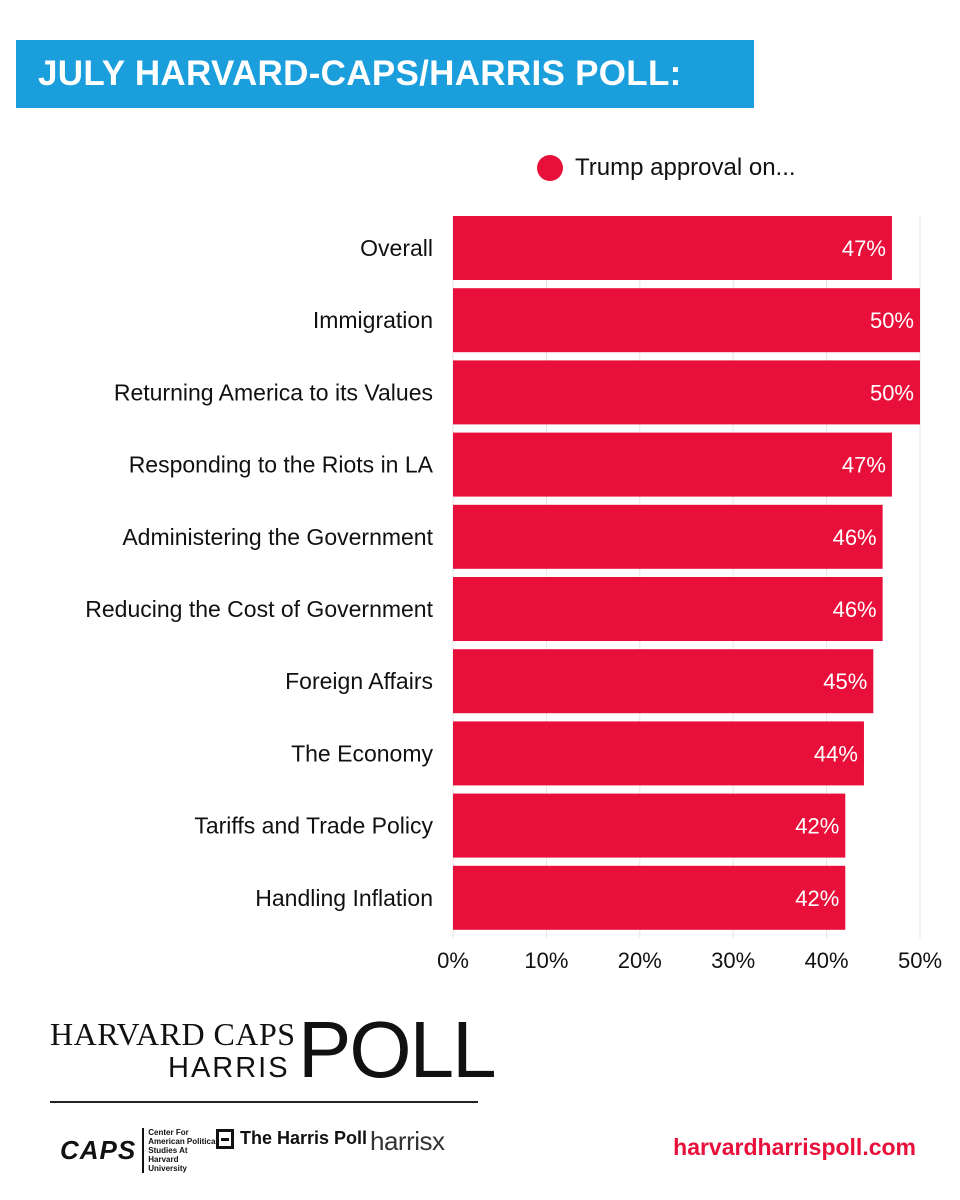 The height and width of the screenshot is (1200, 960). I want to click on page-title: JULY HARVARD-CAPS/HARRIS POLL:, so click(385, 74).